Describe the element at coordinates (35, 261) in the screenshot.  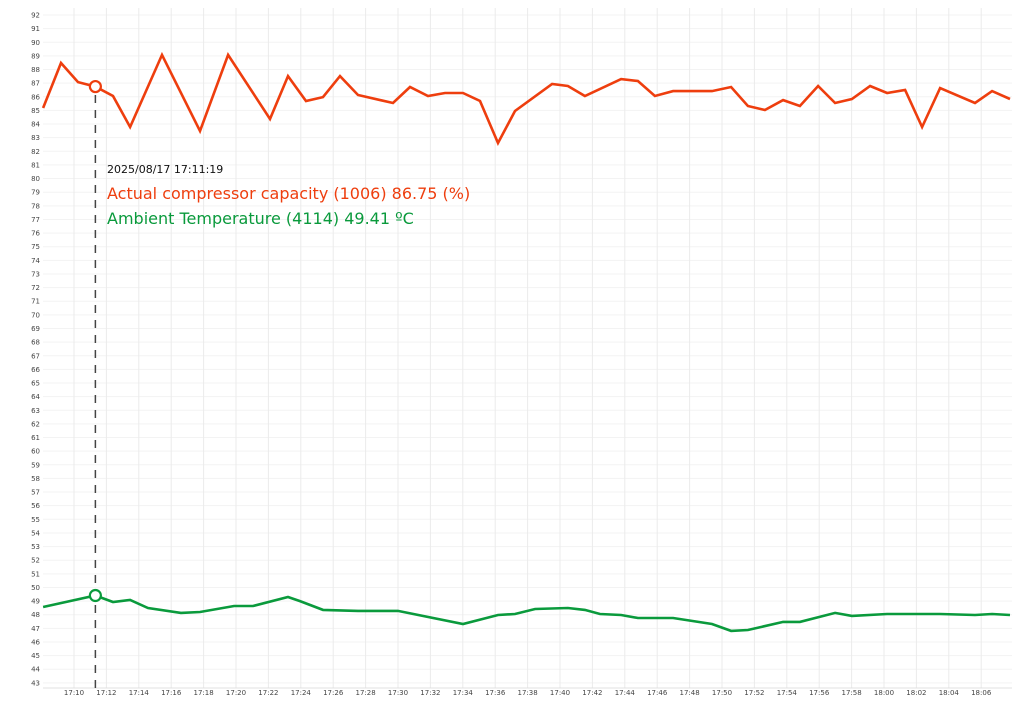
I see `y-tick-label: 74` at that location.